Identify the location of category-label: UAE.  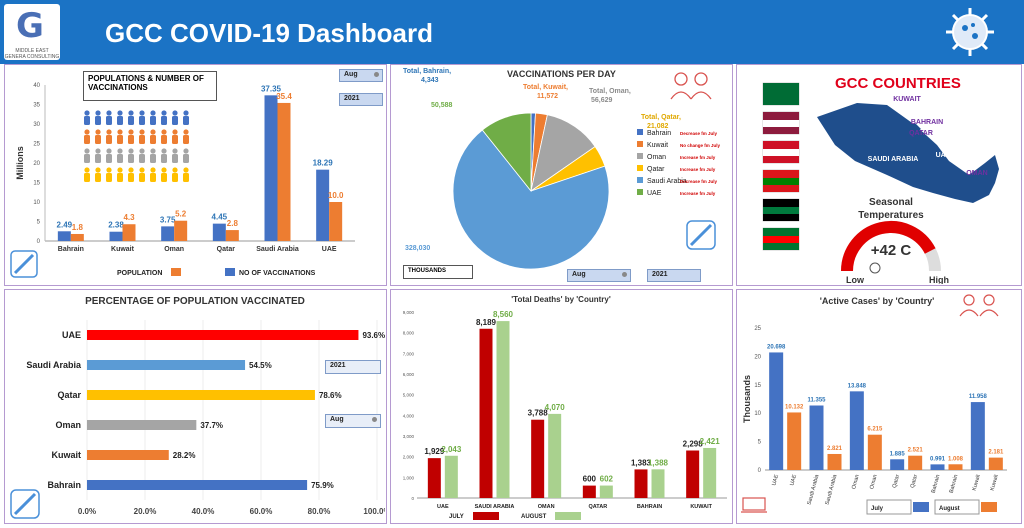
(71, 335).